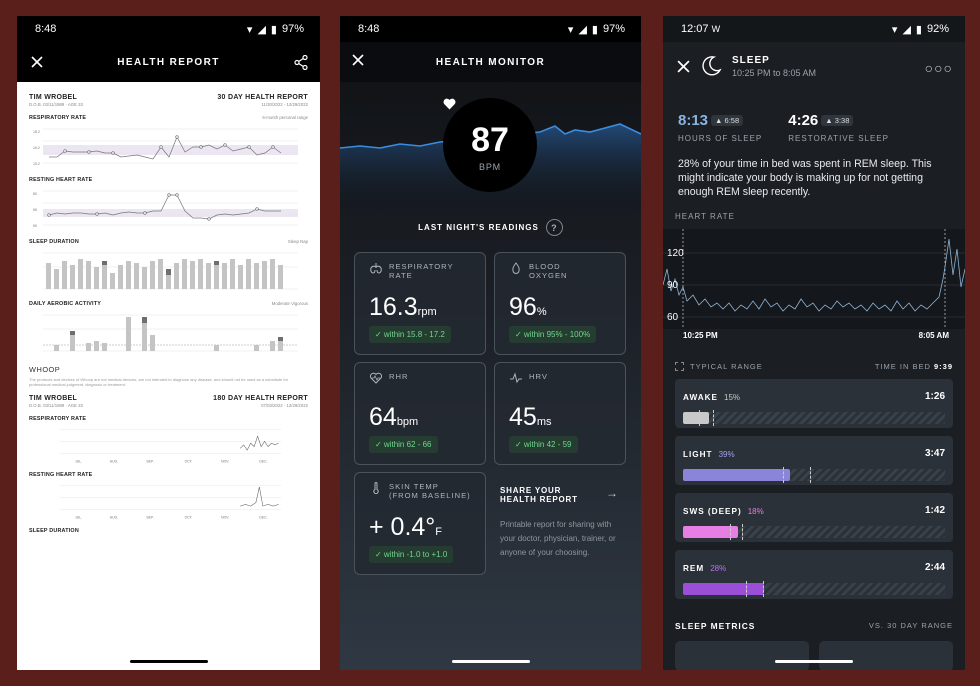 The image size is (980, 686). I want to click on rhr-180-title: RESTING HEART RATE, so click(61, 475).